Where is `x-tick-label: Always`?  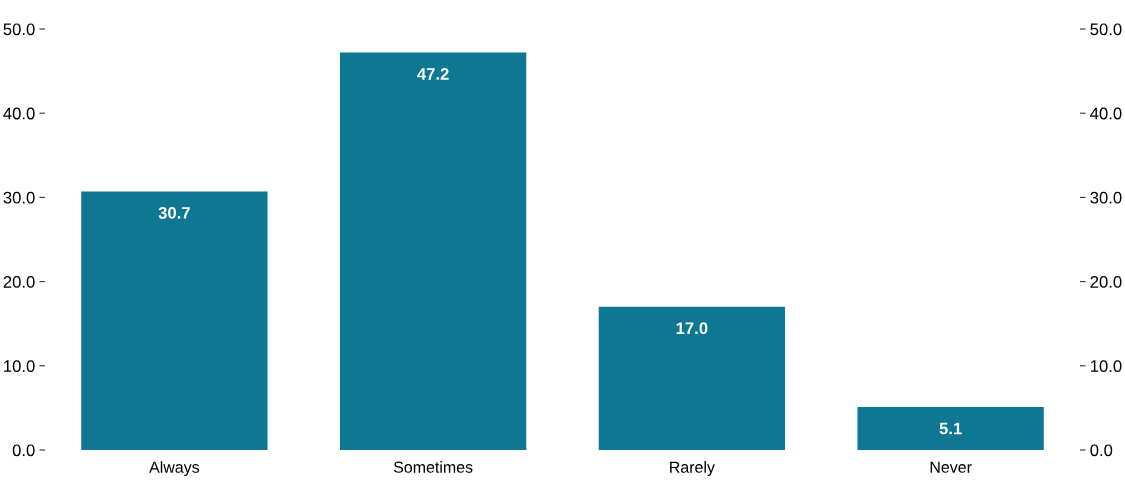 x-tick-label: Always is located at coordinates (174, 468).